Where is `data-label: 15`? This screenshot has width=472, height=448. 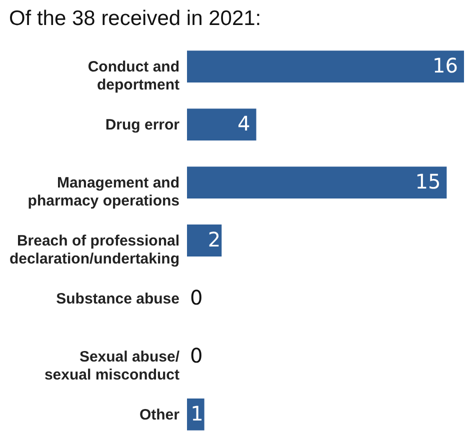 data-label: 15 is located at coordinates (428, 182).